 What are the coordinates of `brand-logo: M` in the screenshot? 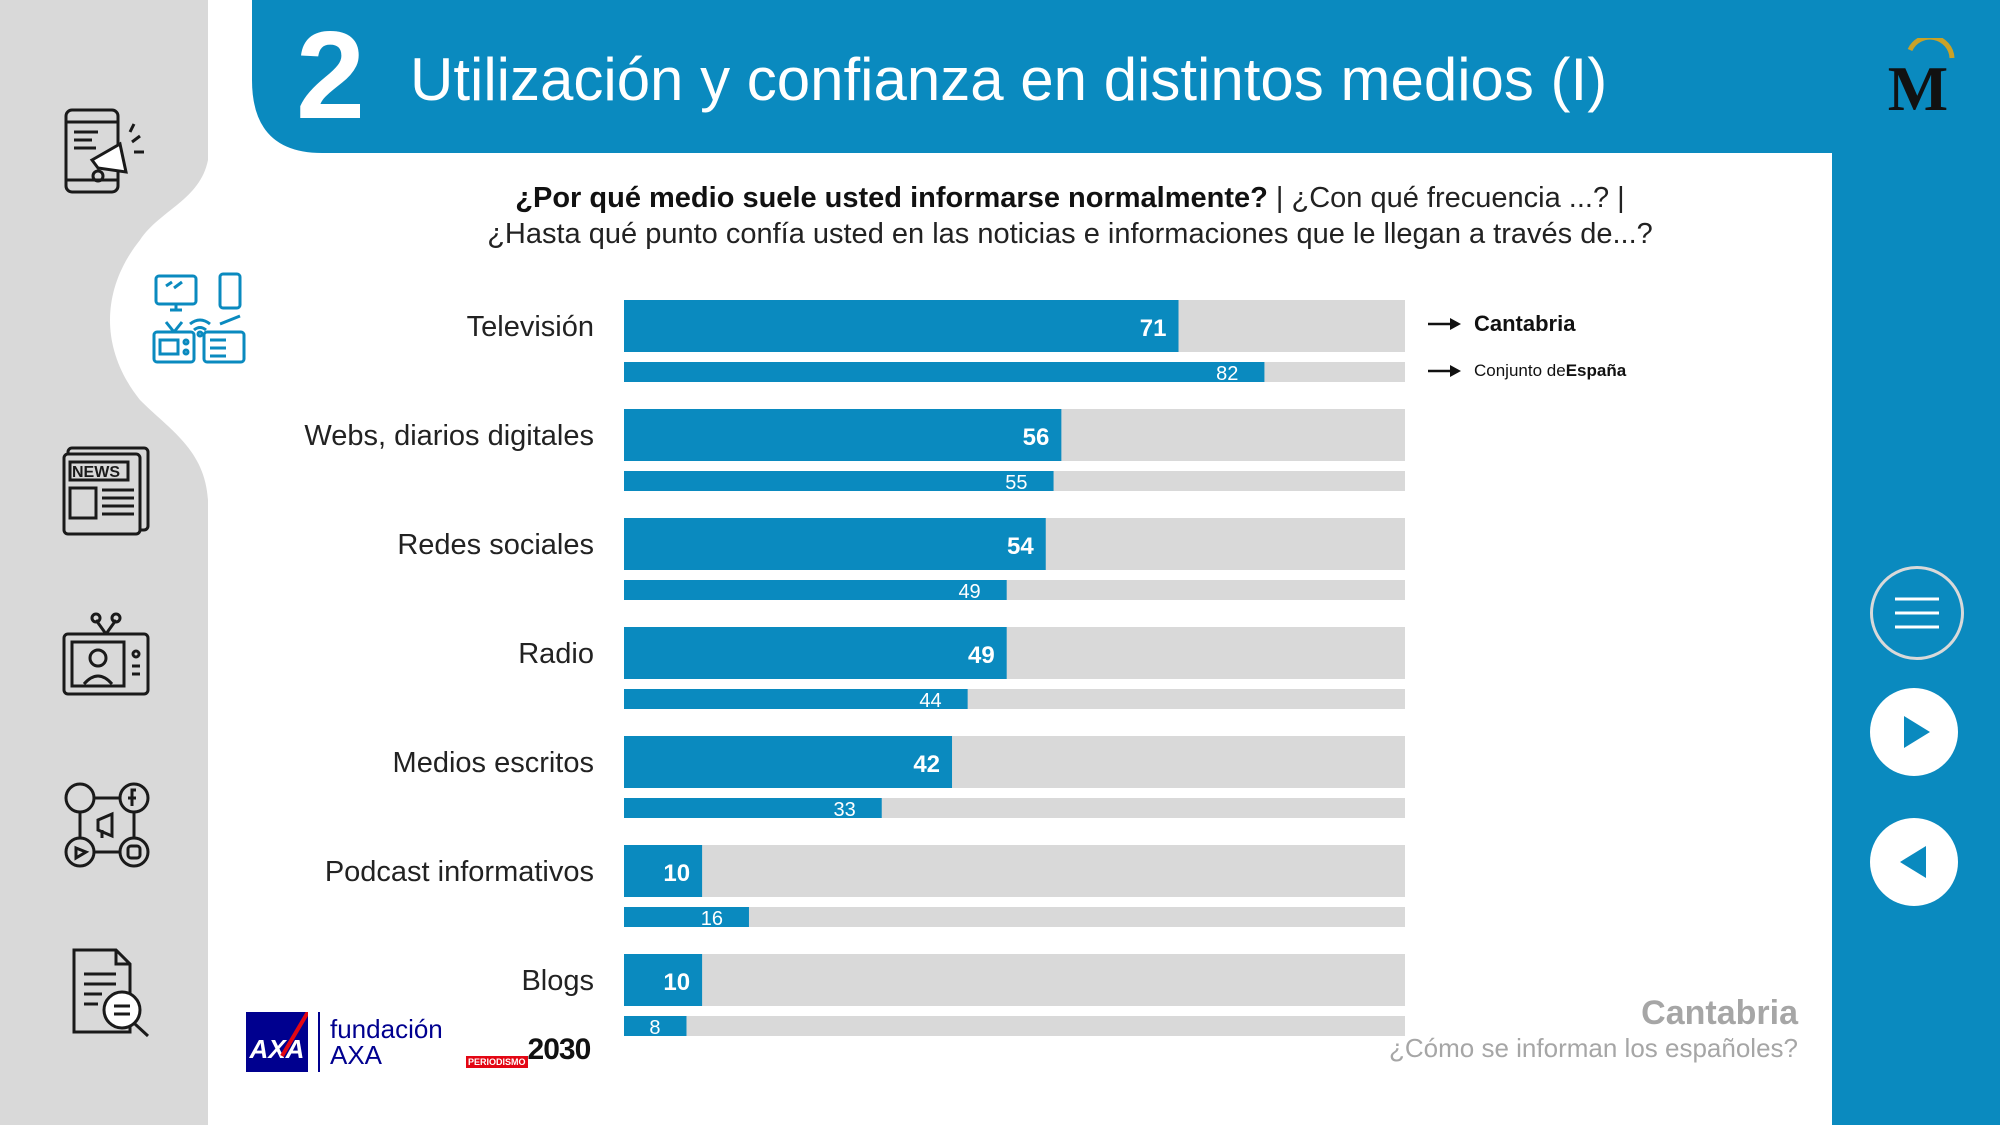 It's located at (1921, 78).